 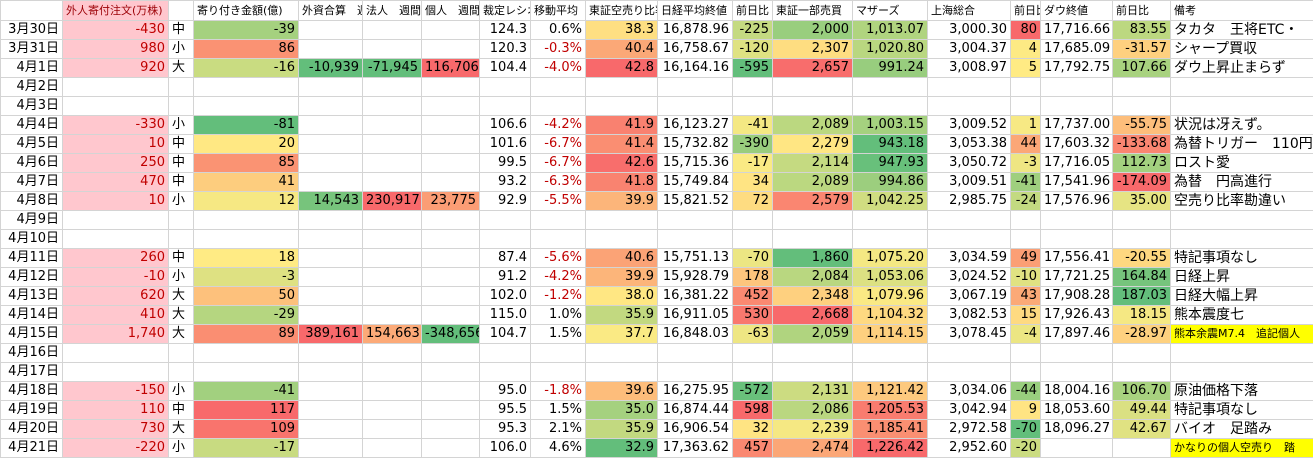 What do you see at coordinates (505, 334) in the screenshot?
I see `cell: 104.7` at bounding box center [505, 334].